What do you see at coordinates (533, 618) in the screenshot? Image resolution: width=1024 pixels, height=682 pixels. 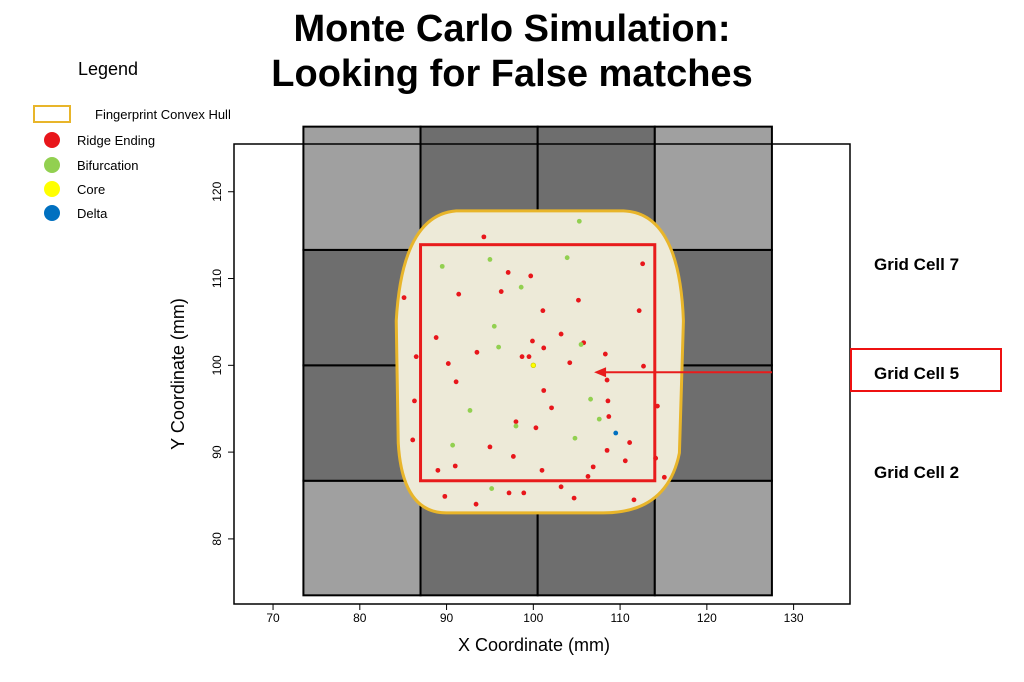 I see `x-tick-label: 100` at bounding box center [533, 618].